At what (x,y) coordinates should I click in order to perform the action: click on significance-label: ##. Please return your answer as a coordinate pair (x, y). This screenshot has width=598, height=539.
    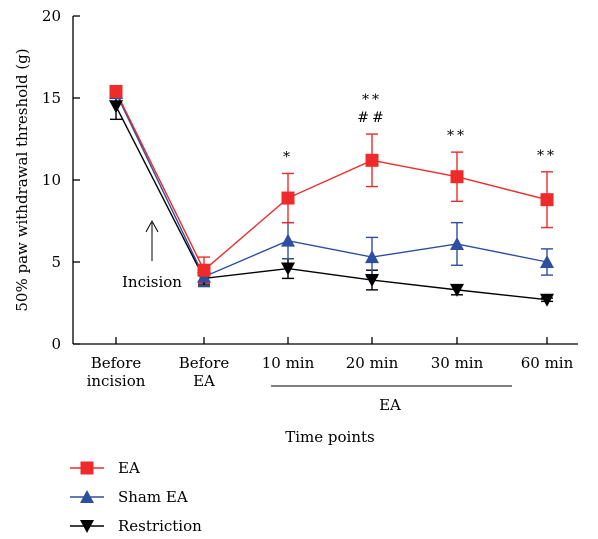
    Looking at the image, I should click on (371, 118).